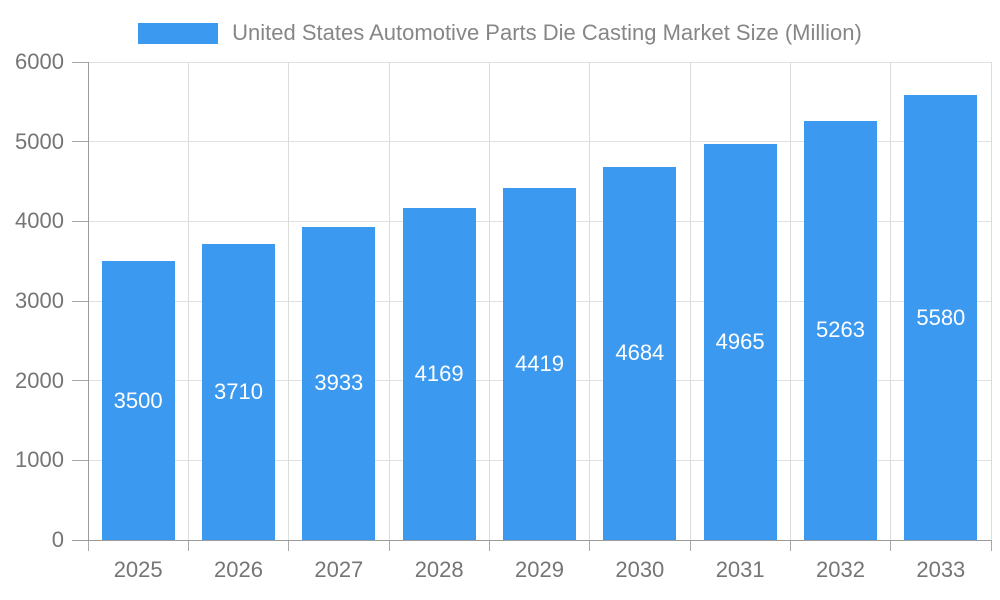 The width and height of the screenshot is (1000, 600). I want to click on bar-value-label: 5580, so click(941, 317).